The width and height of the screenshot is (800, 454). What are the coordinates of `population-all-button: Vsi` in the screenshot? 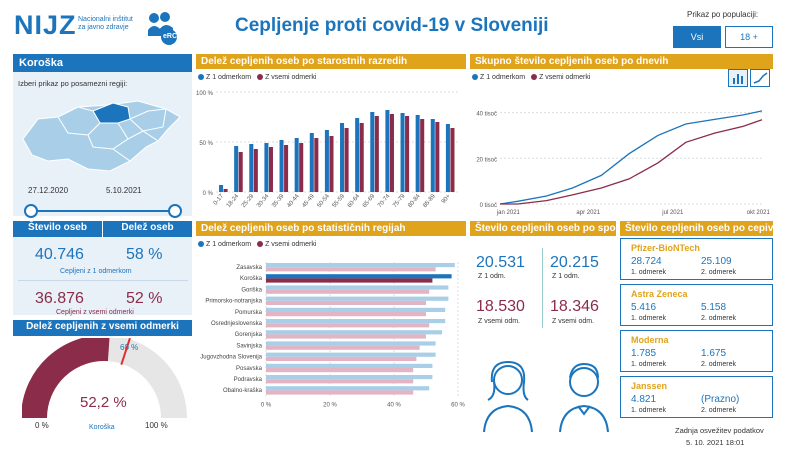 It's located at (697, 37).